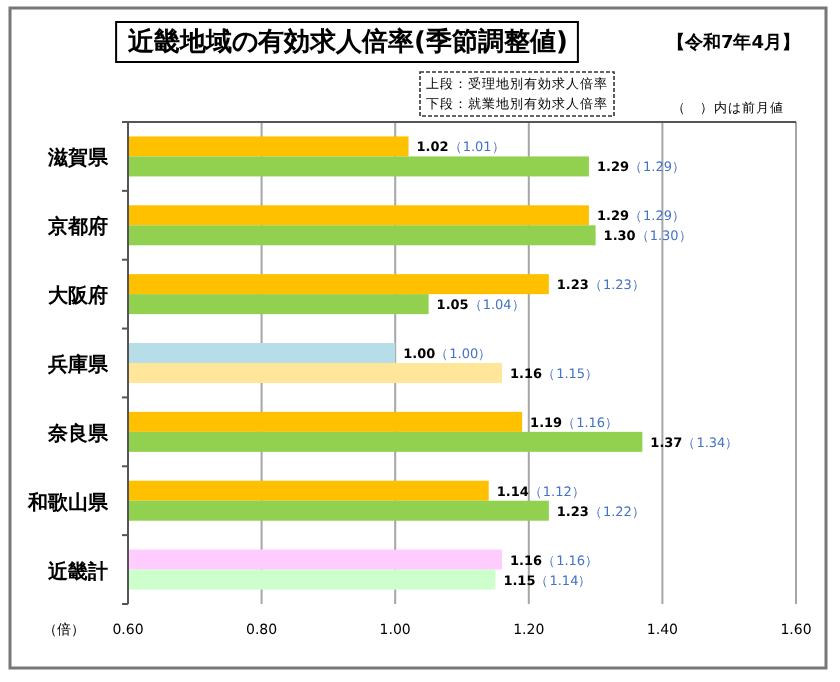  I want to click on y-tick-label: 近畿計, so click(77, 571).